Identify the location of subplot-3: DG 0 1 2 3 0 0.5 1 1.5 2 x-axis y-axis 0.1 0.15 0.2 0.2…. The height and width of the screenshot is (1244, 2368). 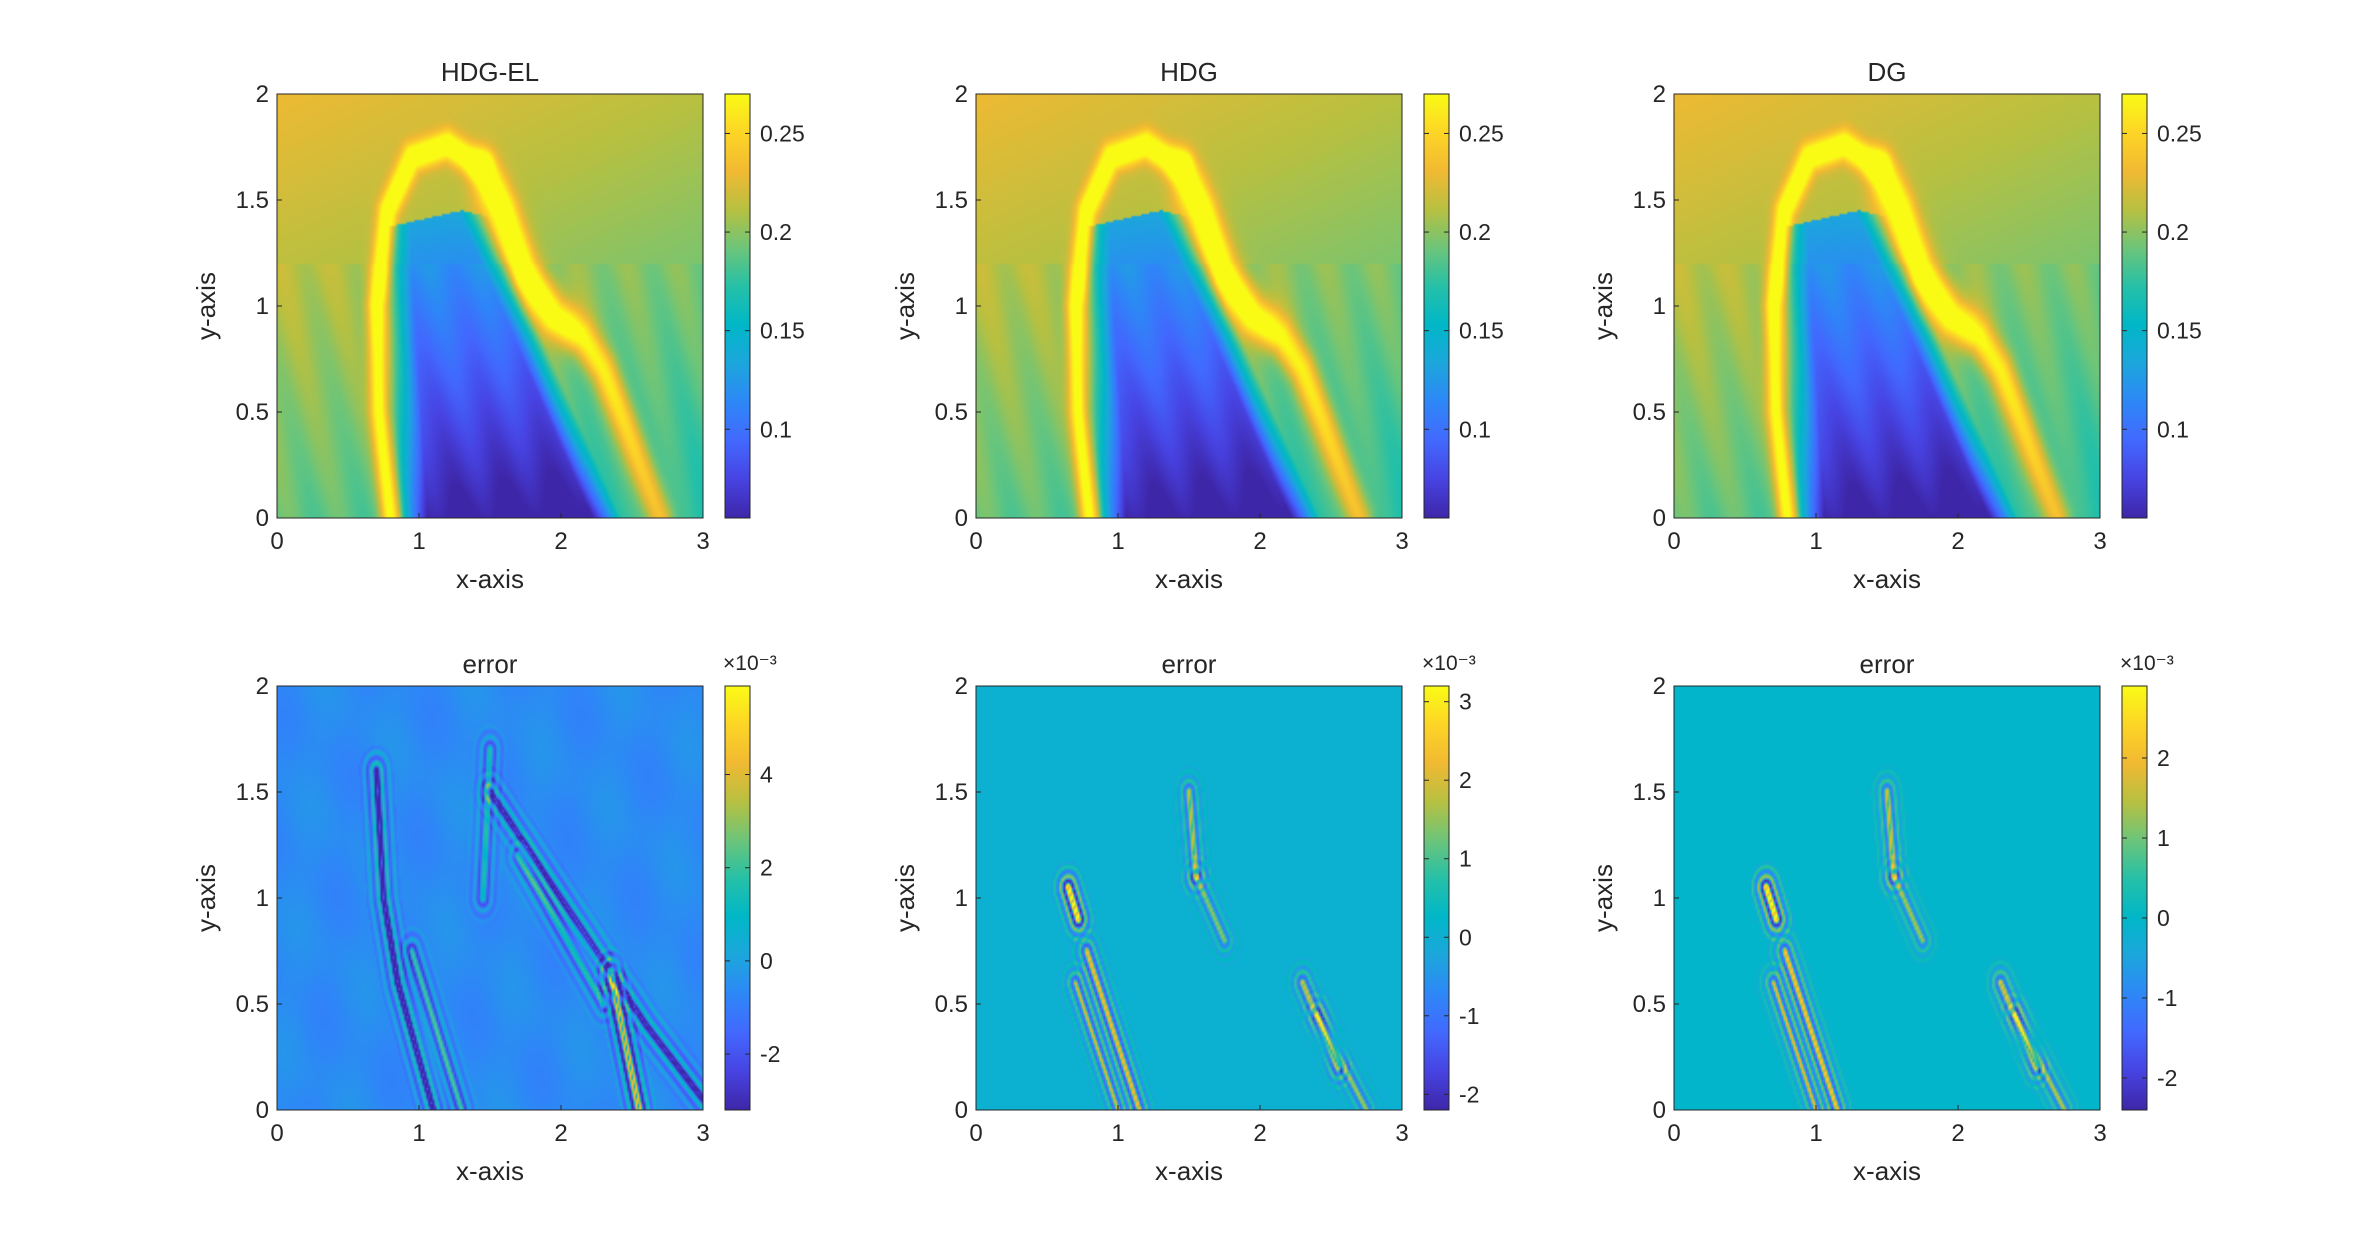
(1895, 325).